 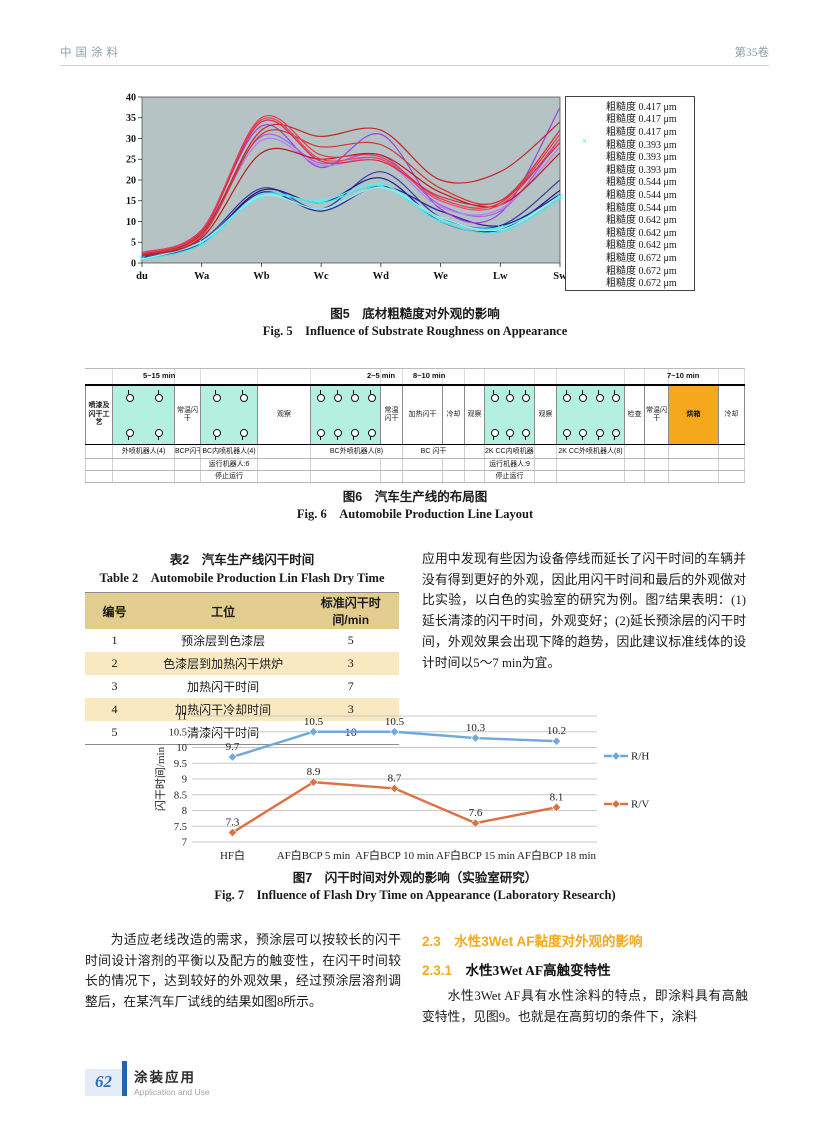 I want to click on fig7-caption-zh: 图7 闪干时间对外观的影响（实验室研究）, so click(x=415, y=878).